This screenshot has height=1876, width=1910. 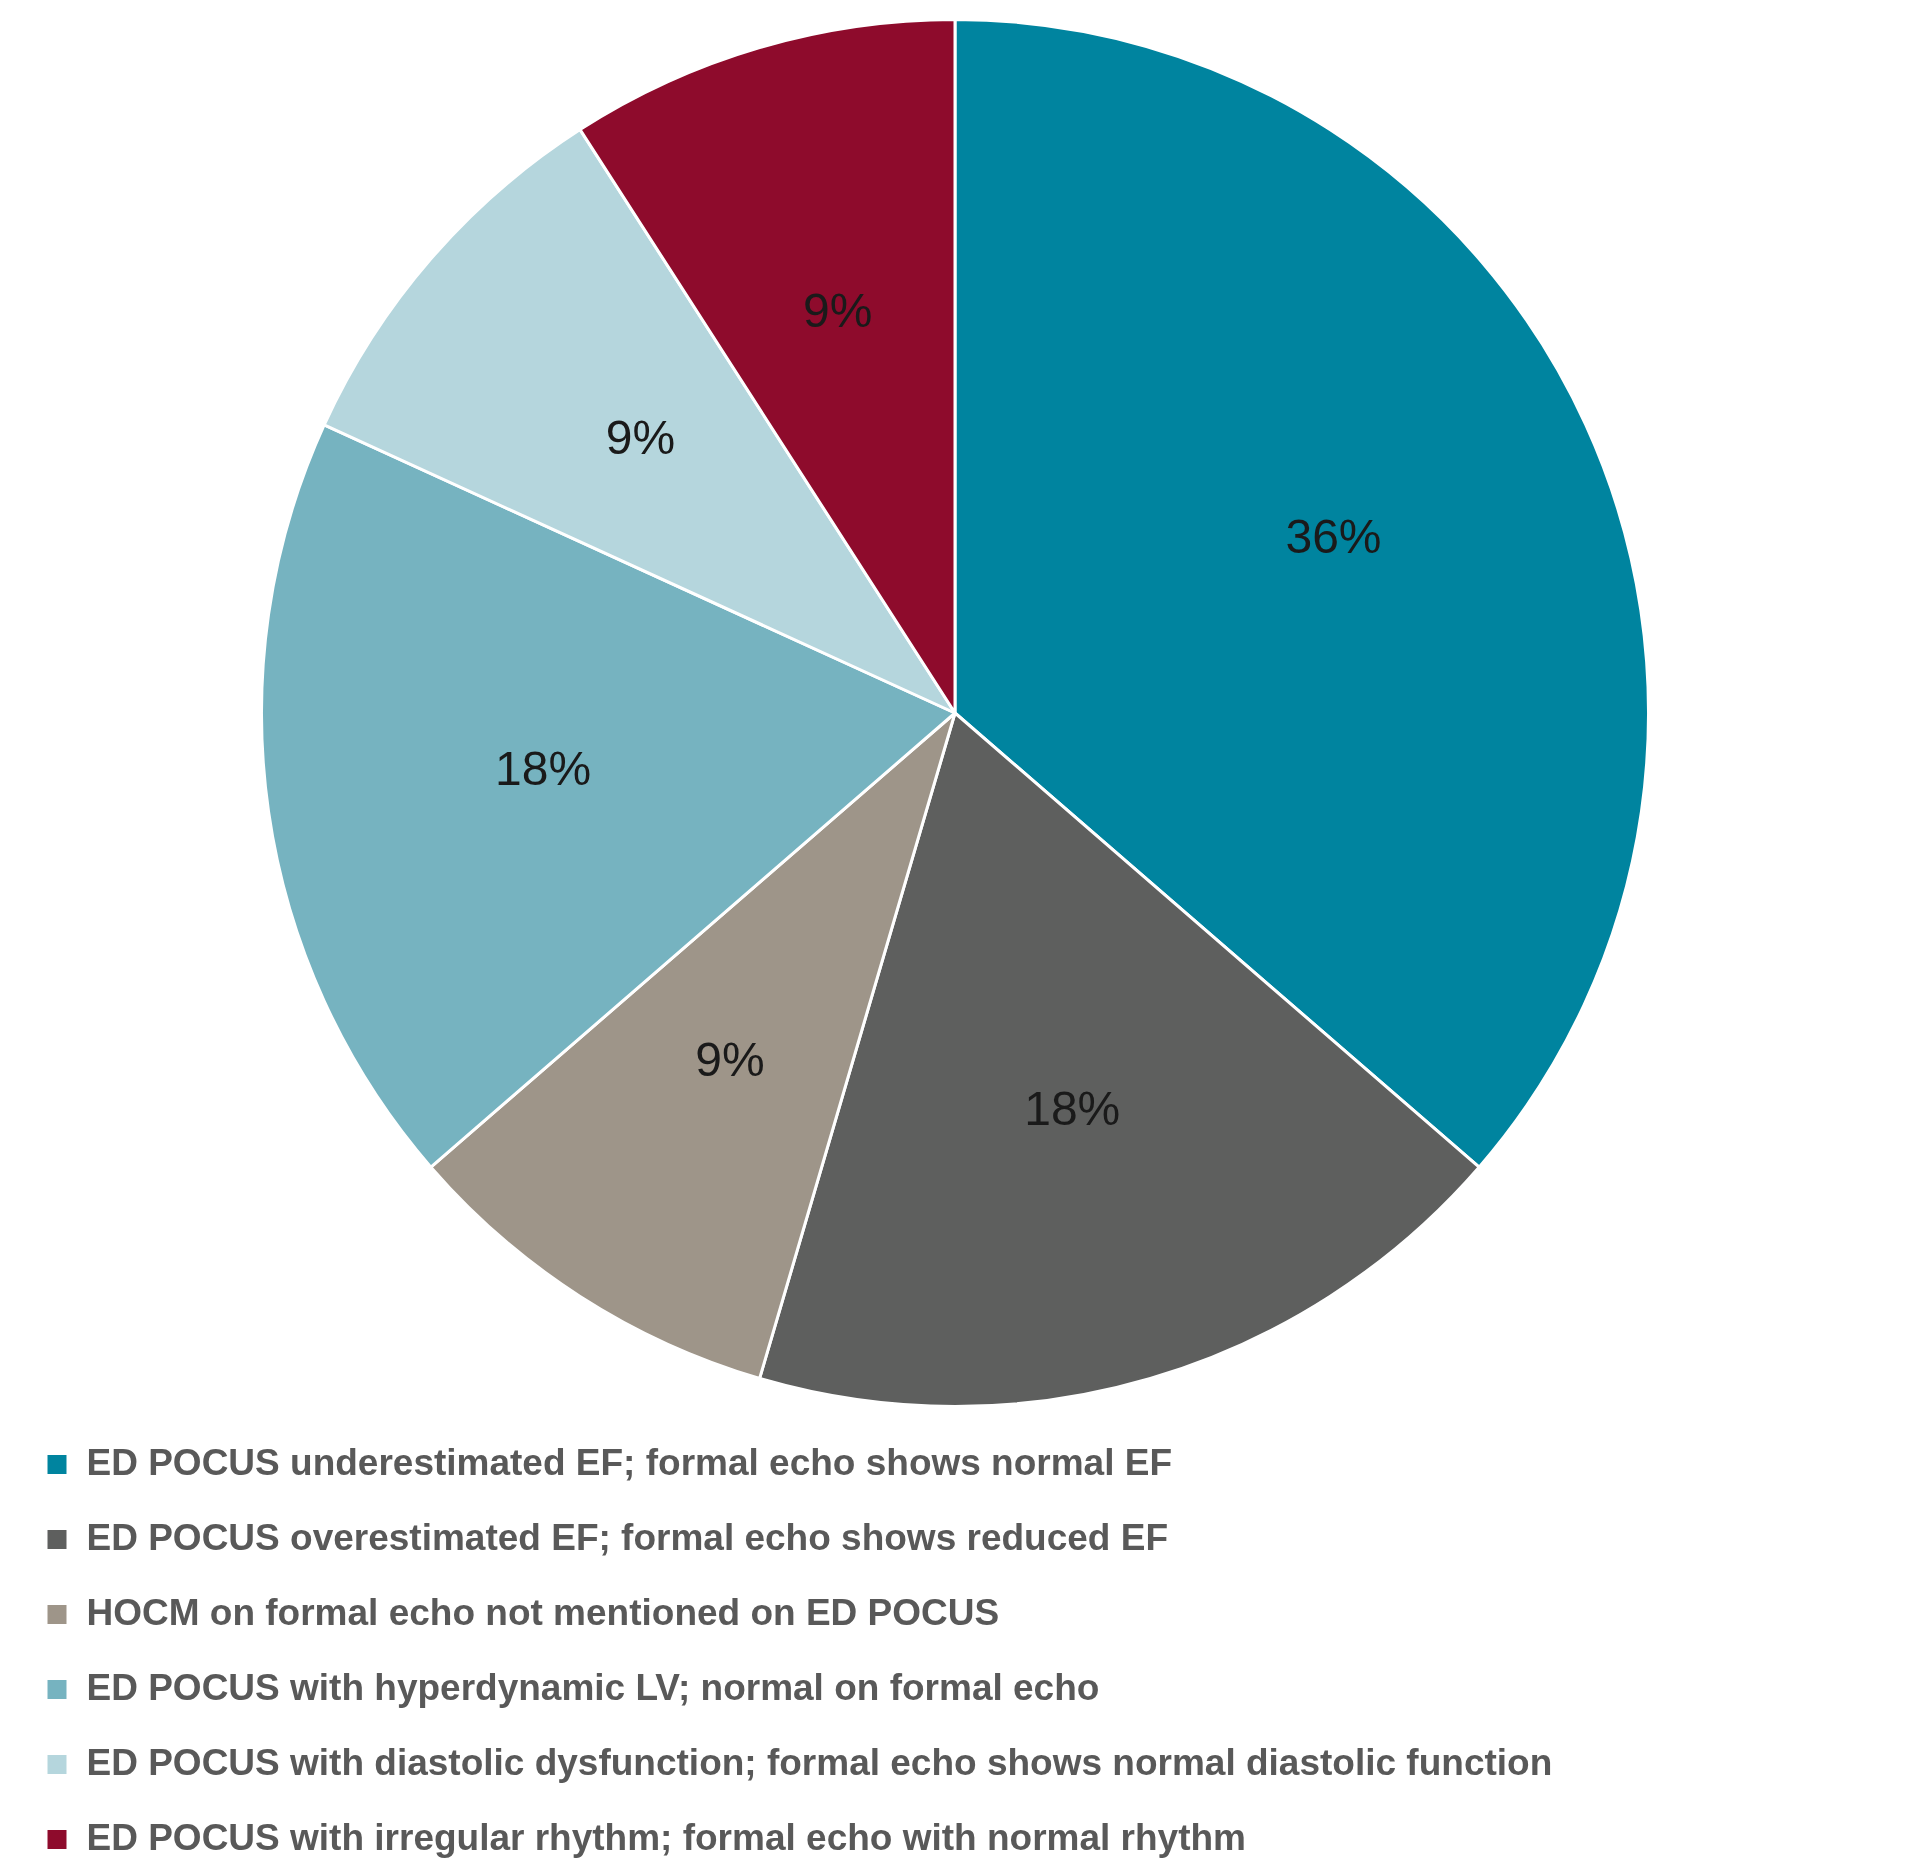 What do you see at coordinates (666, 1837) in the screenshot?
I see `legend-label: ED POCUS with irregular rhythm; formal echo with normal rhythm` at bounding box center [666, 1837].